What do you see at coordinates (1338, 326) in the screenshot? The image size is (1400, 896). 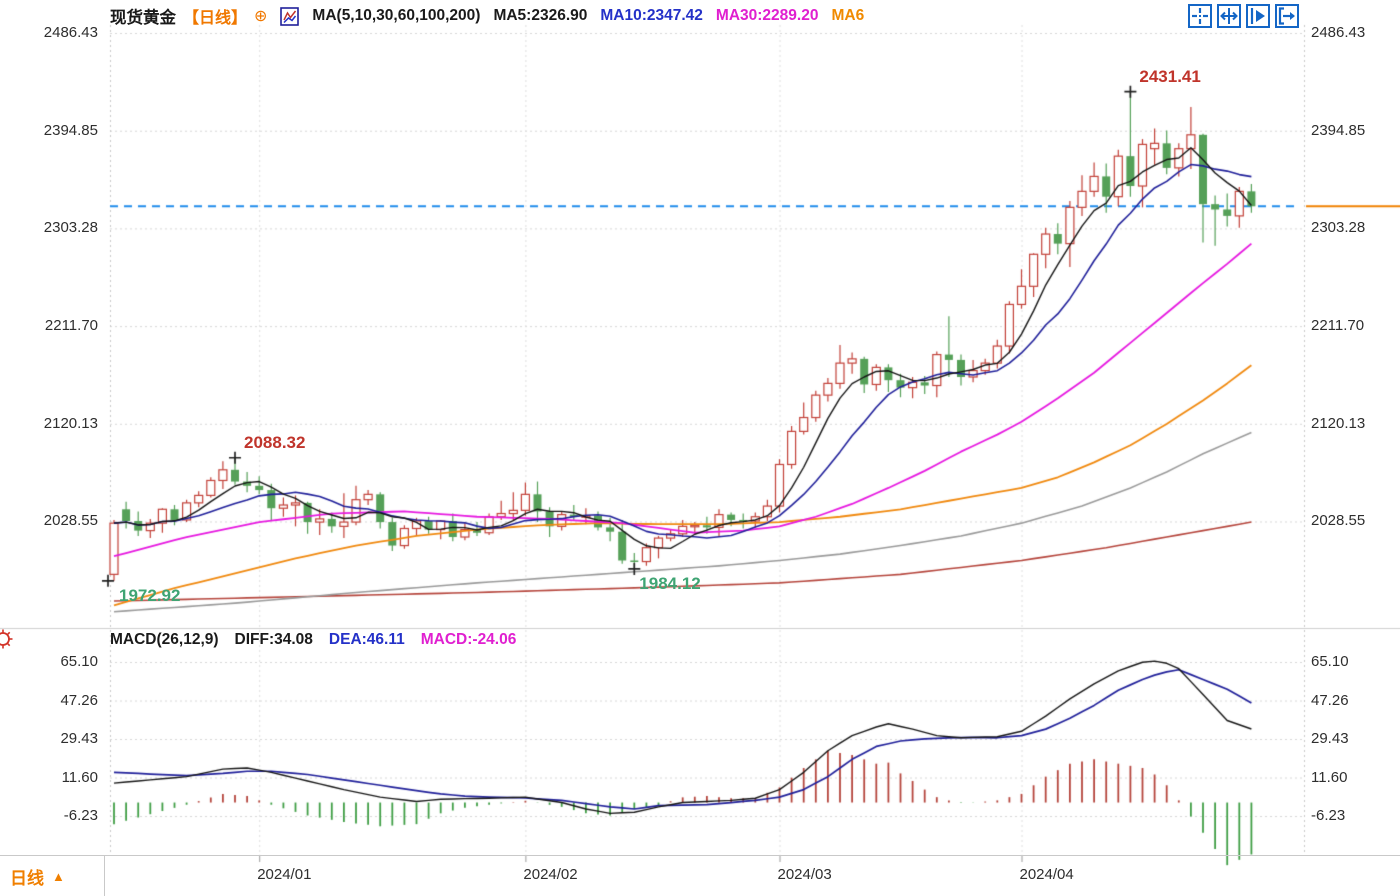 I see `price-axis-label-right: 2211.70` at bounding box center [1338, 326].